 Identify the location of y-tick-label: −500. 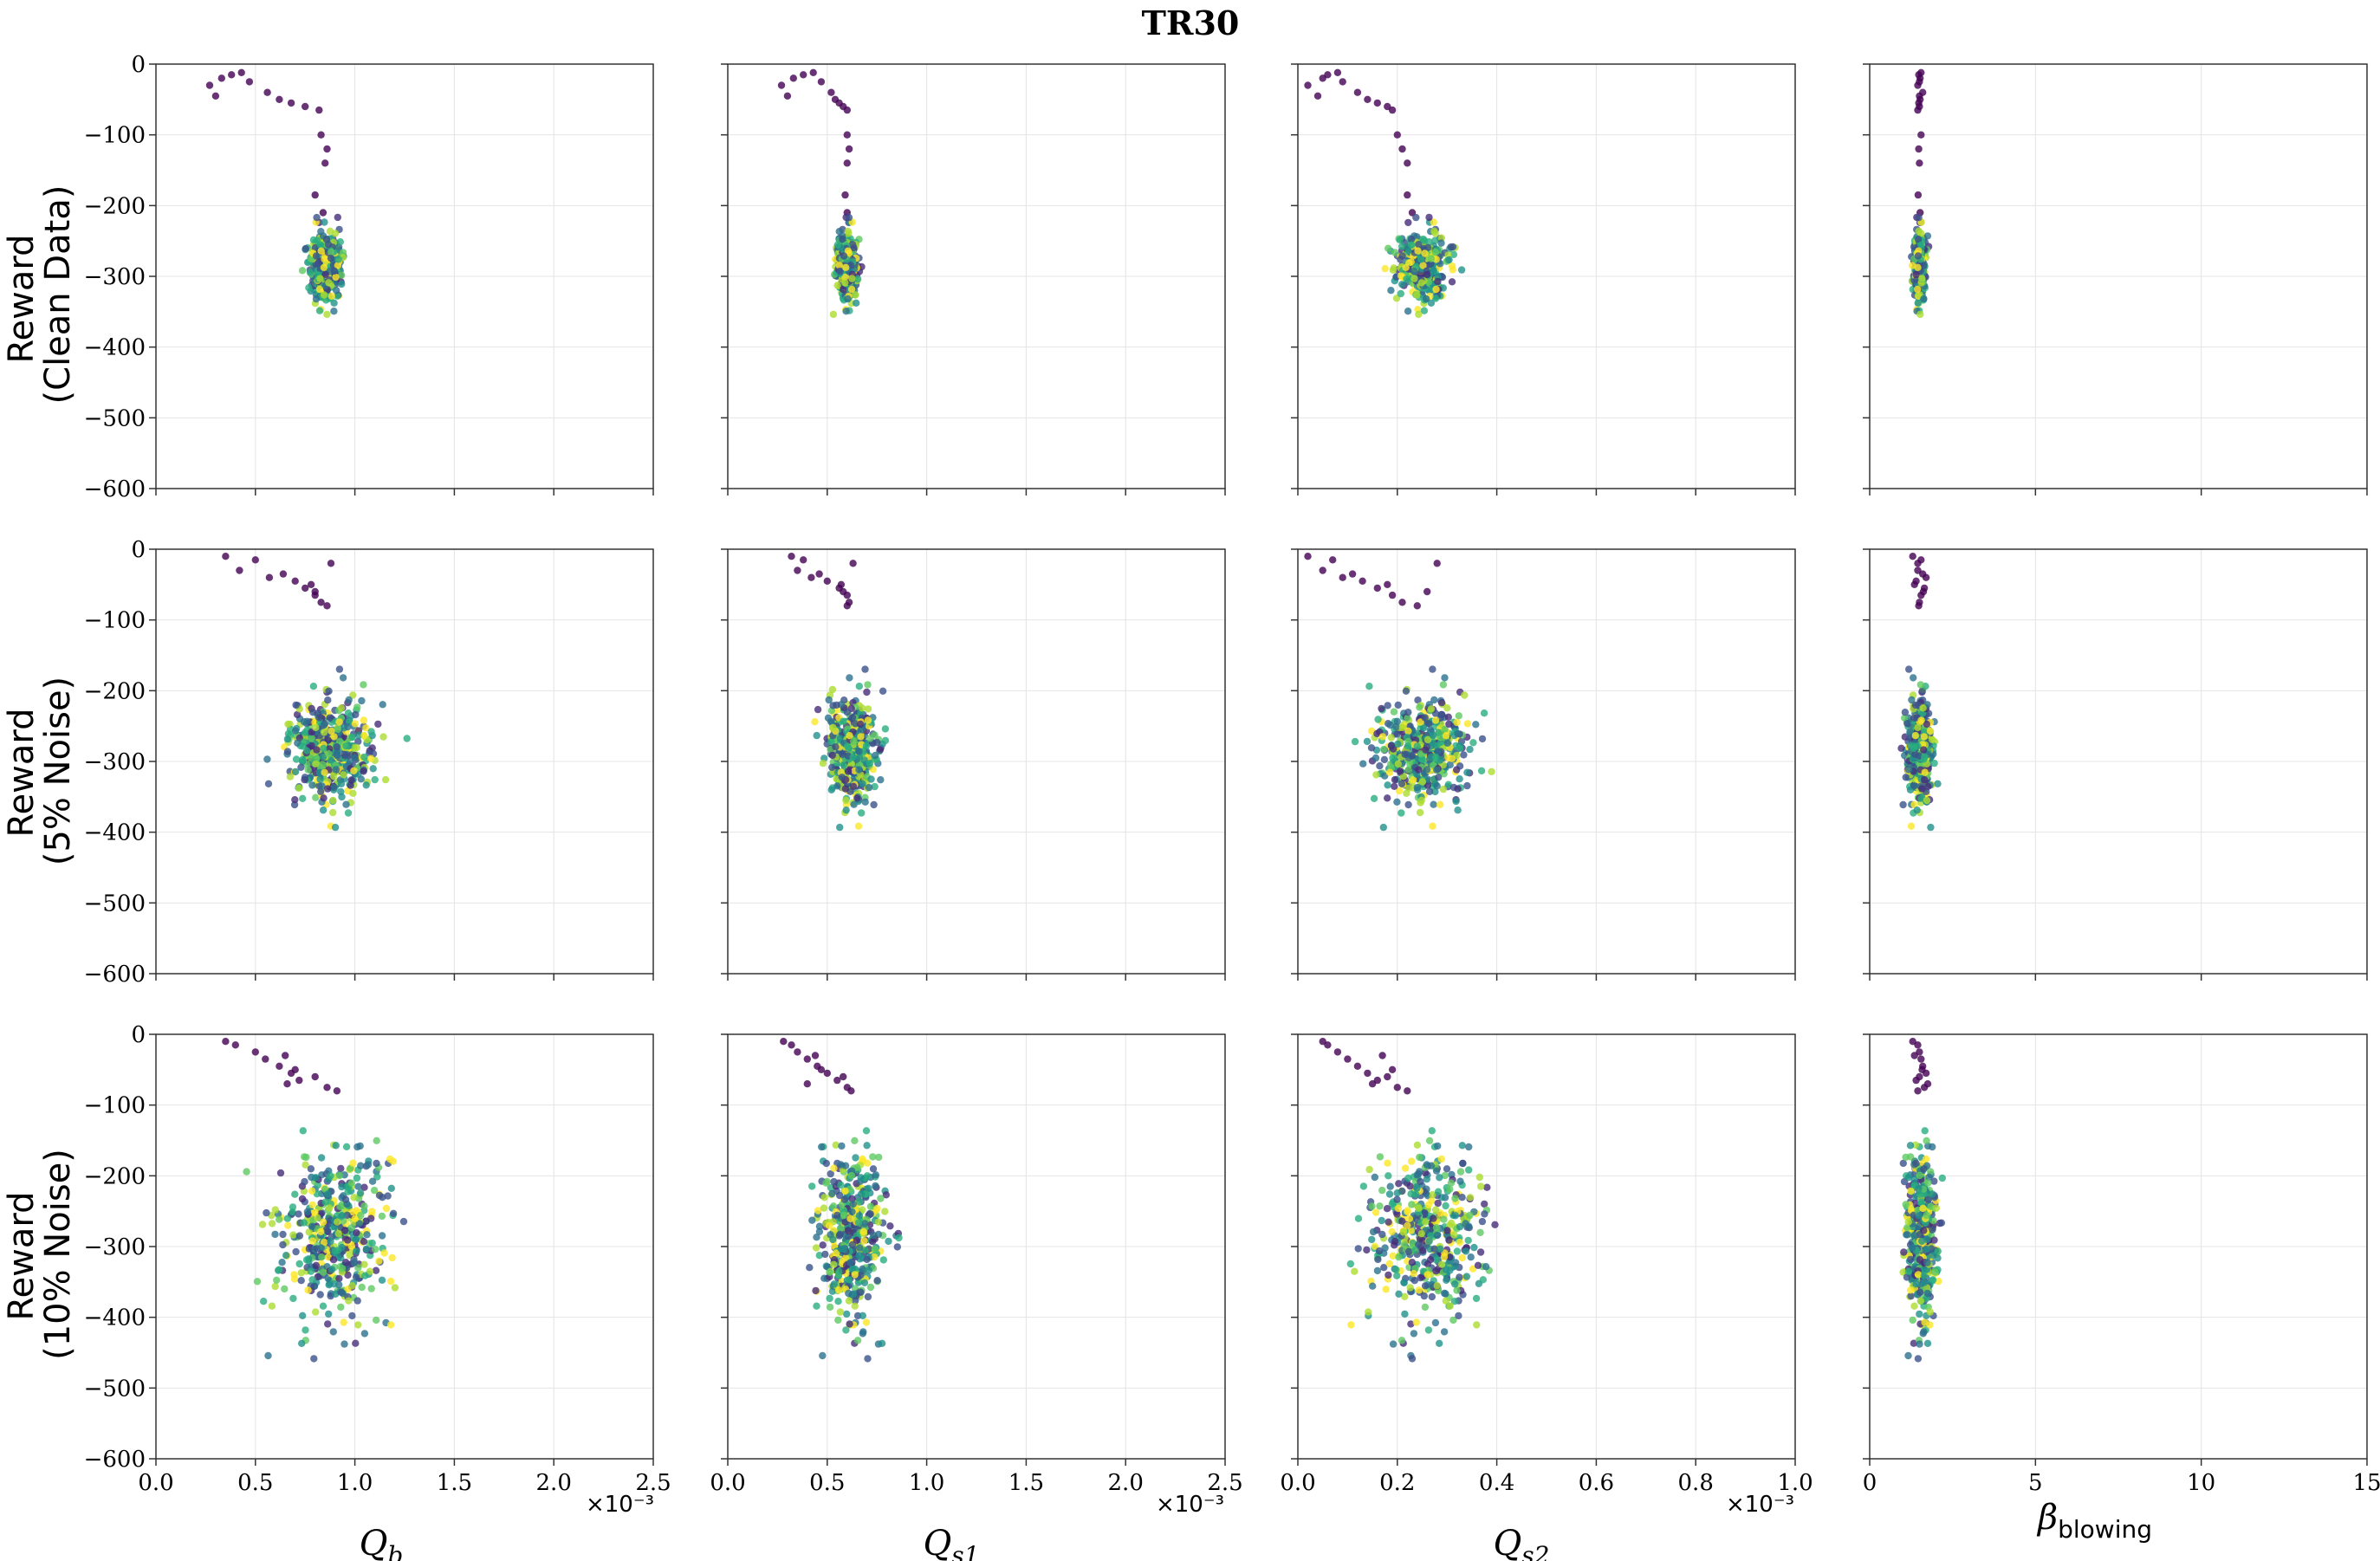
(115, 418).